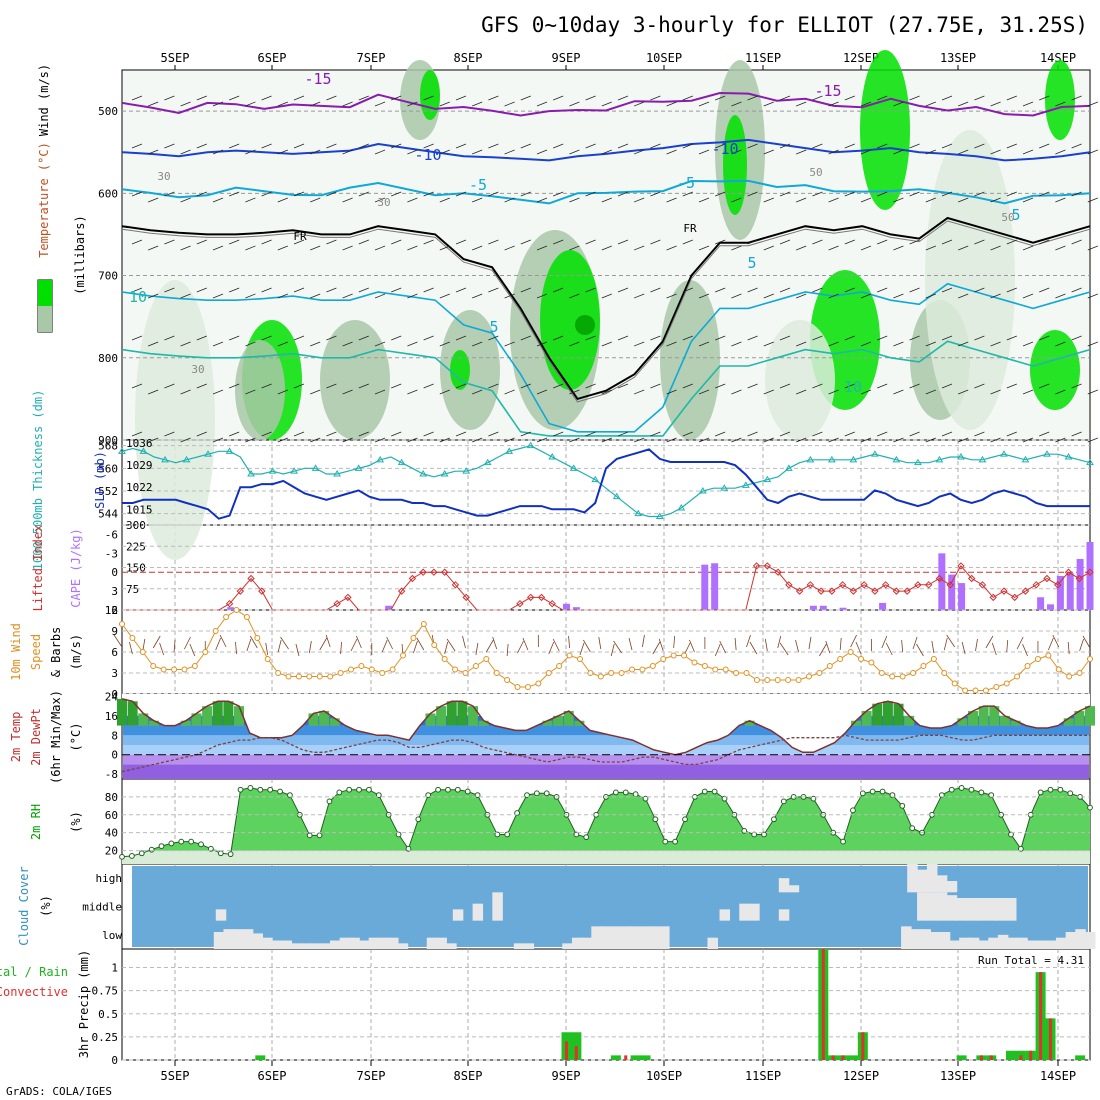 The height and width of the screenshot is (1100, 1100). I want to click on slp-tick-label: 1015, so click(139, 509).